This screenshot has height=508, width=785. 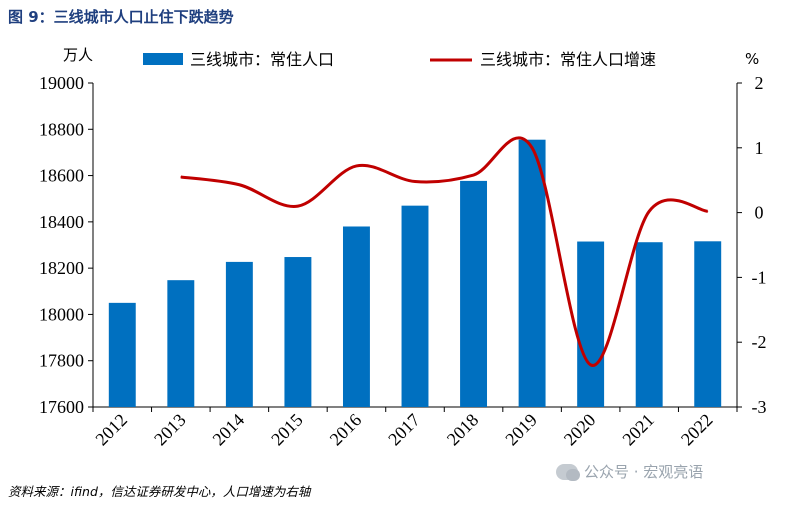 What do you see at coordinates (649, 324) in the screenshot?
I see `bar-2021` at bounding box center [649, 324].